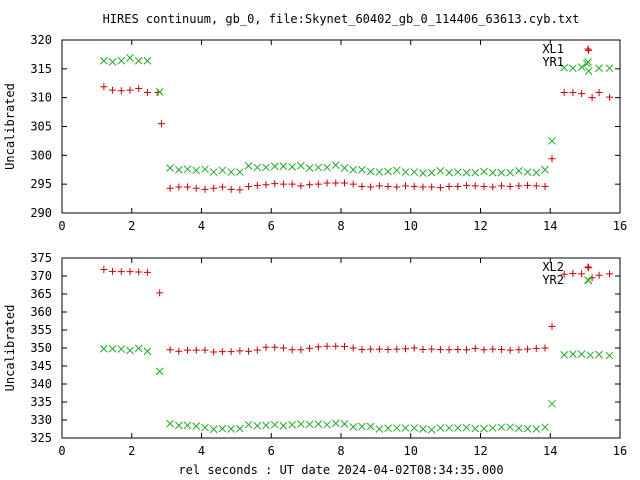 Image resolution: width=640 pixels, height=480 pixels. What do you see at coordinates (553, 49) in the screenshot?
I see `legend-label-XL1: XL1` at bounding box center [553, 49].